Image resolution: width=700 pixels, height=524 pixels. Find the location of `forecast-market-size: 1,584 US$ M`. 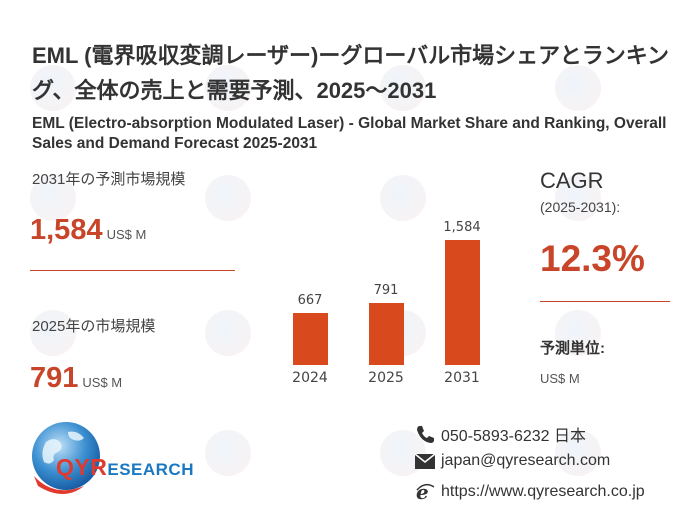

forecast-market-size: 1,584 US$ M is located at coordinates (88, 230).